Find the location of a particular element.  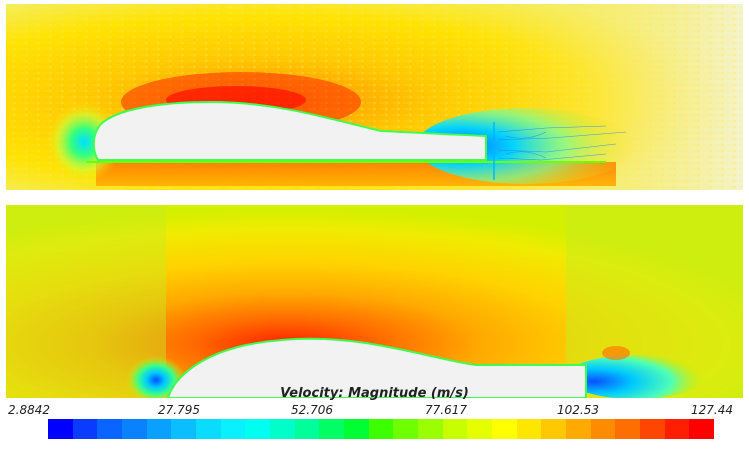

legend-tick-label: 77.617 is located at coordinates (446, 410).